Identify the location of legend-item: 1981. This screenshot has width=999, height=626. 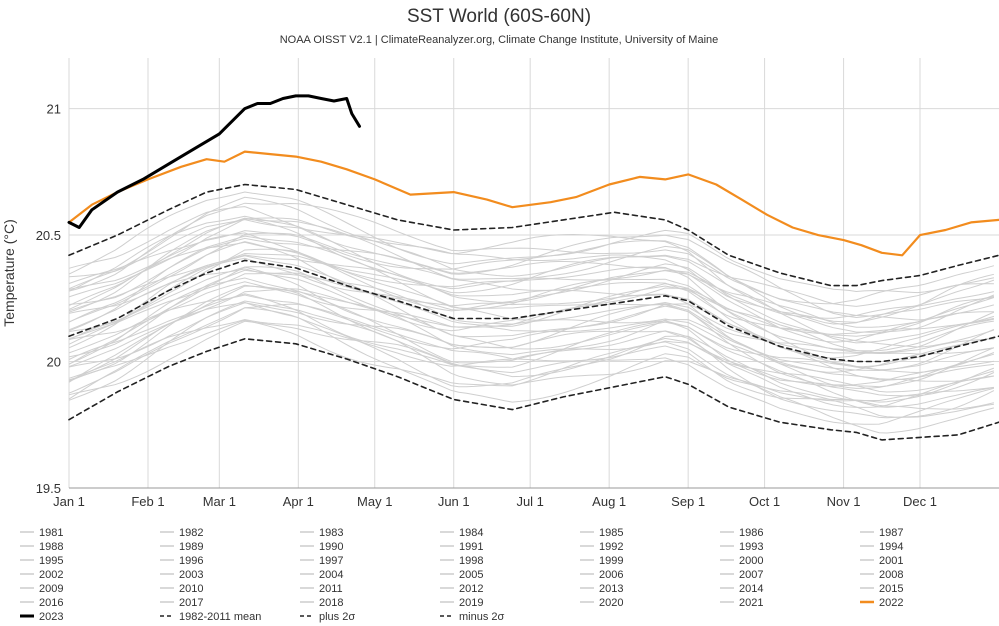
(51, 533).